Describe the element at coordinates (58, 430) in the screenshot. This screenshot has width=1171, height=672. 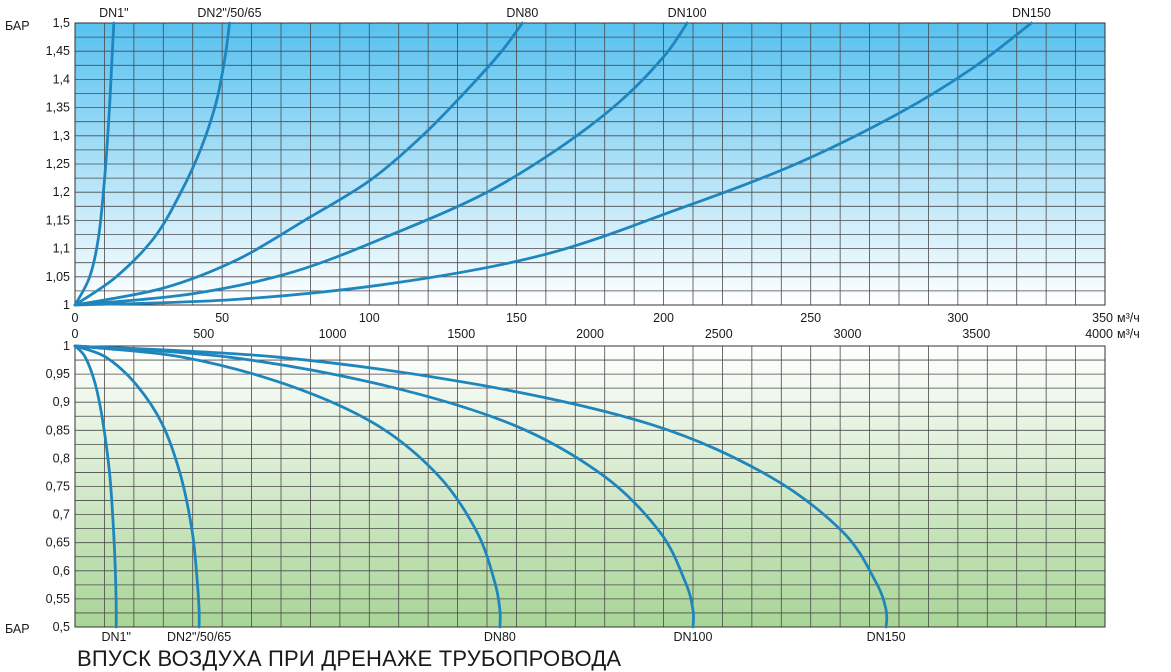
I see `lower-y-tick-label: 0,85` at that location.